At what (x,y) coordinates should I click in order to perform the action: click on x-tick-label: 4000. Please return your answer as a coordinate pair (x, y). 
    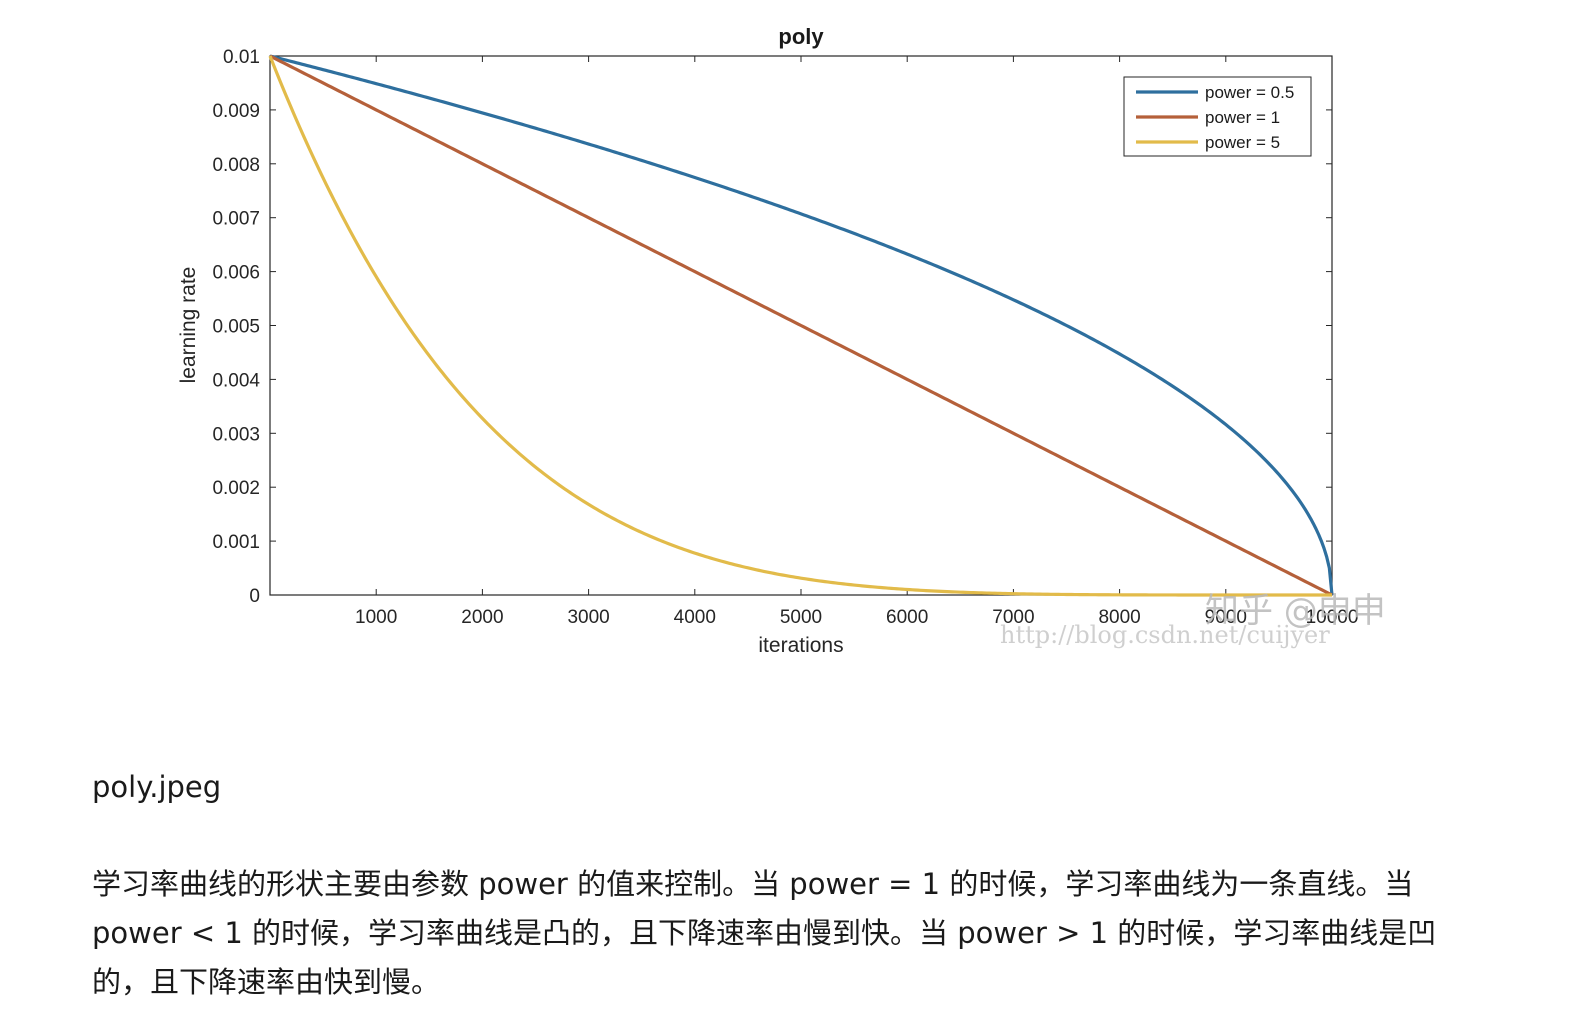
    Looking at the image, I should click on (695, 617).